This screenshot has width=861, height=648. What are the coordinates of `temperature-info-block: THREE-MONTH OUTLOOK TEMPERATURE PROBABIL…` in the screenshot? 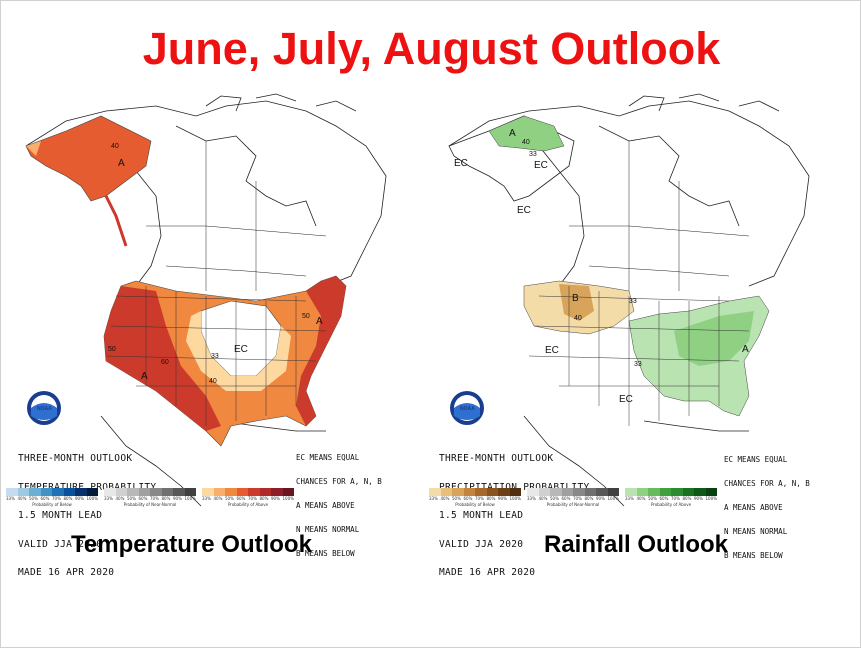 It's located at (87, 516).